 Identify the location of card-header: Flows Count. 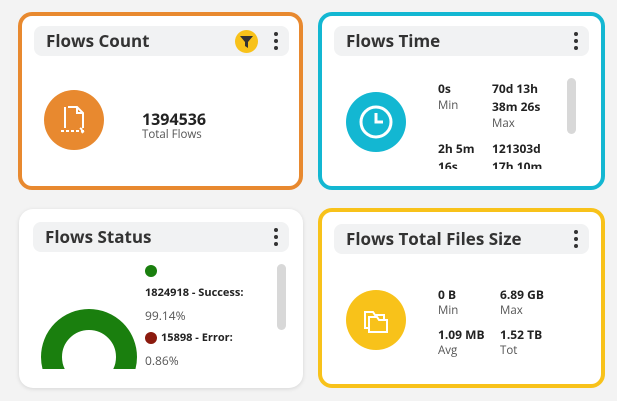
(161, 41).